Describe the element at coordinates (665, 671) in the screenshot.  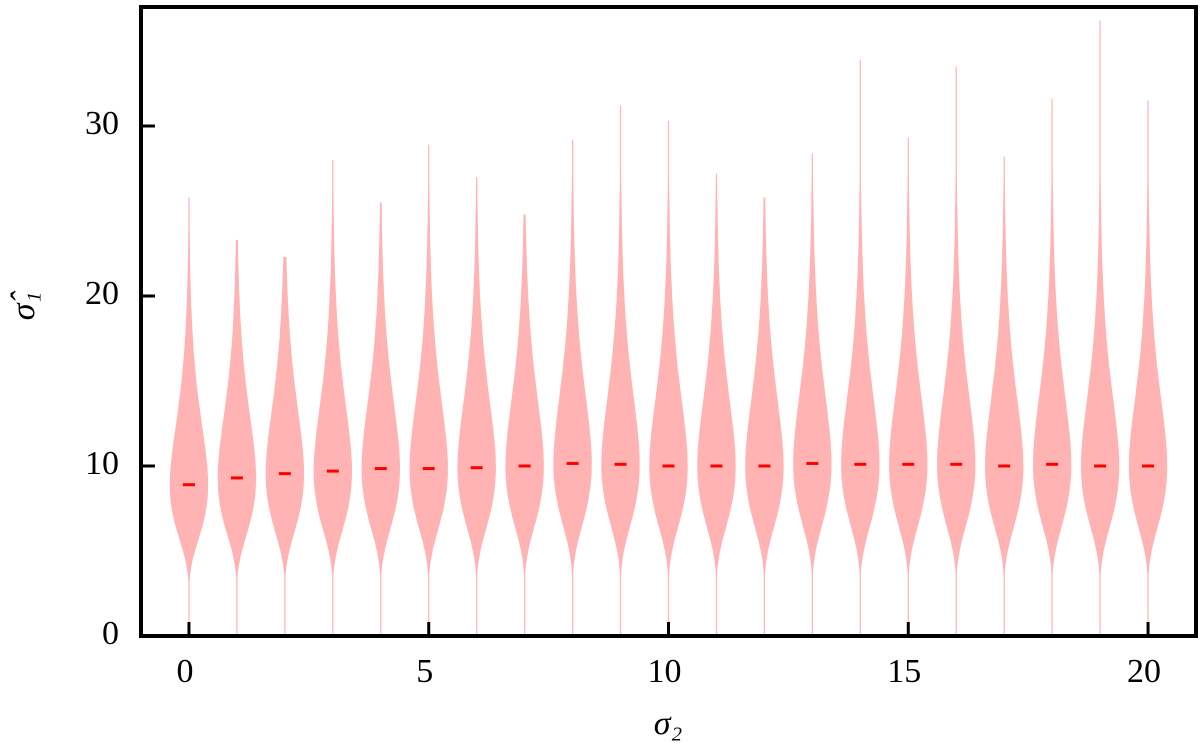
I see `x-tick-label: 10` at that location.